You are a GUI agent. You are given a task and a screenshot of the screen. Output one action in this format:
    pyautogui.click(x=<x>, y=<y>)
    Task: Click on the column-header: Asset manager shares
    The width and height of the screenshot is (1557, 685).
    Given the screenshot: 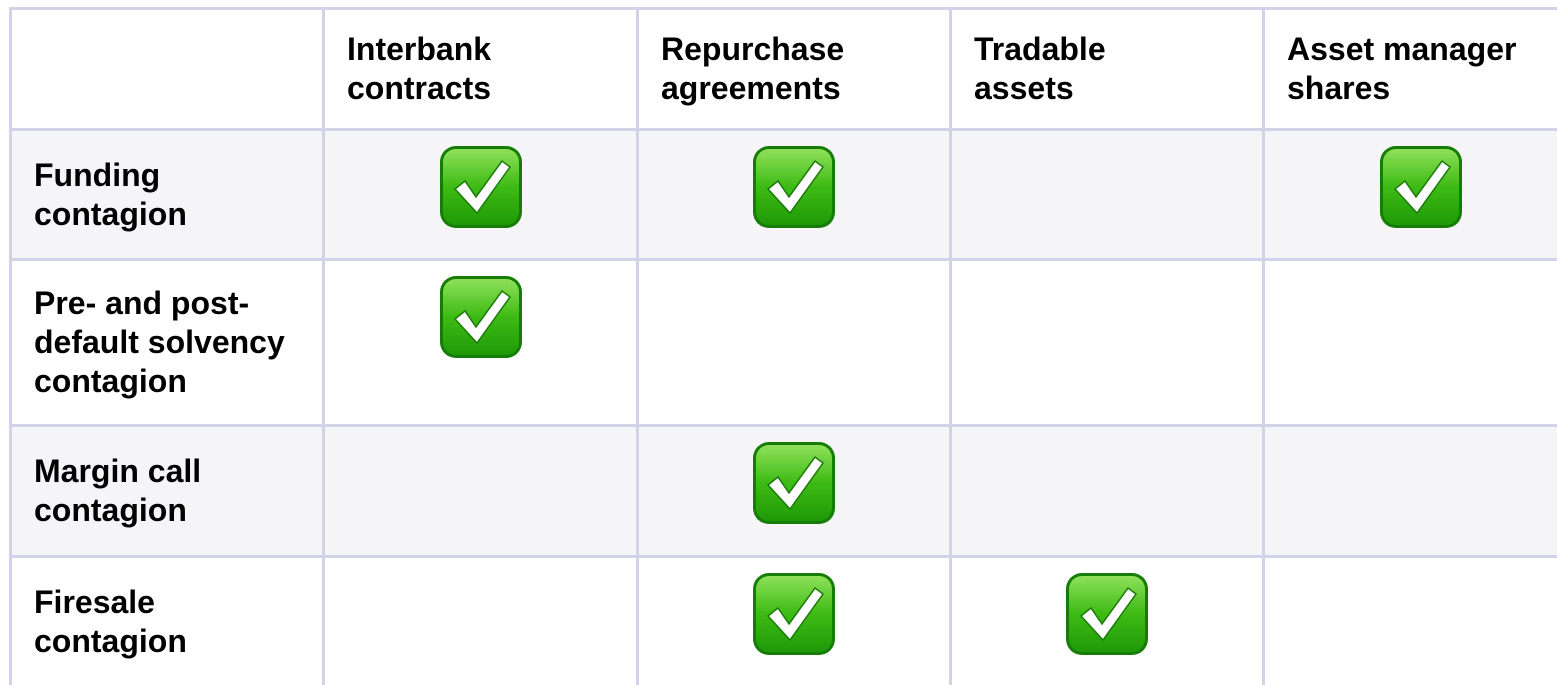 What is the action you would take?
    pyautogui.click(x=1409, y=69)
    